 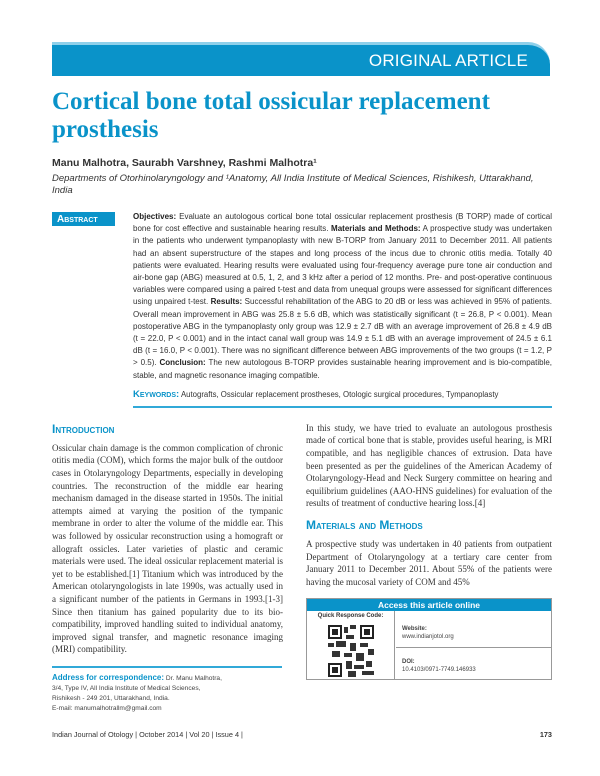 I want to click on abstract-objectives-label: Objectives:, so click(x=155, y=216).